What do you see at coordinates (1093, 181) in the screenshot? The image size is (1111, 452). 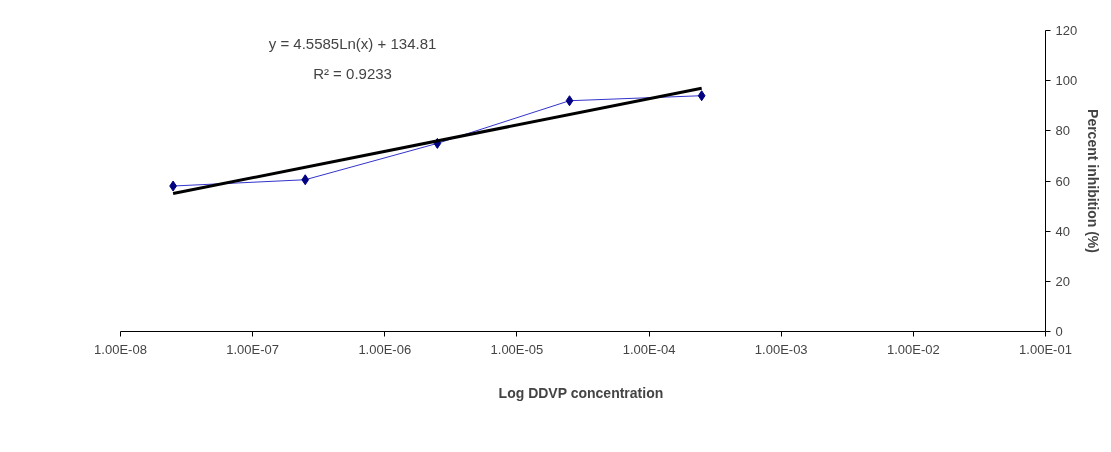 I see `y-axis-title: Percent inhibition (%)` at bounding box center [1093, 181].